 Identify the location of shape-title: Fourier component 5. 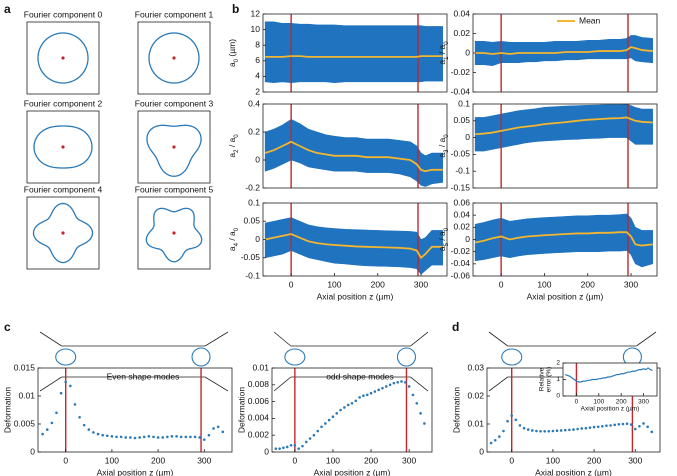
(174, 189).